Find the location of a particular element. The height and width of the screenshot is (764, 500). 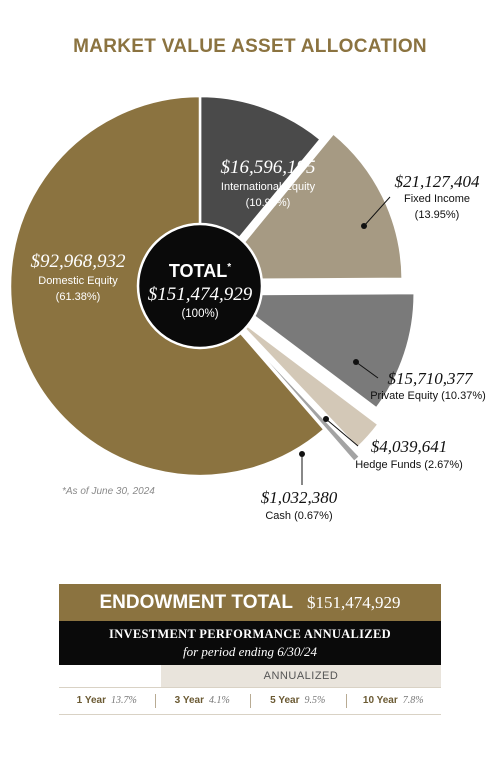

pie-slice-fixed-income is located at coordinates (306, 206).